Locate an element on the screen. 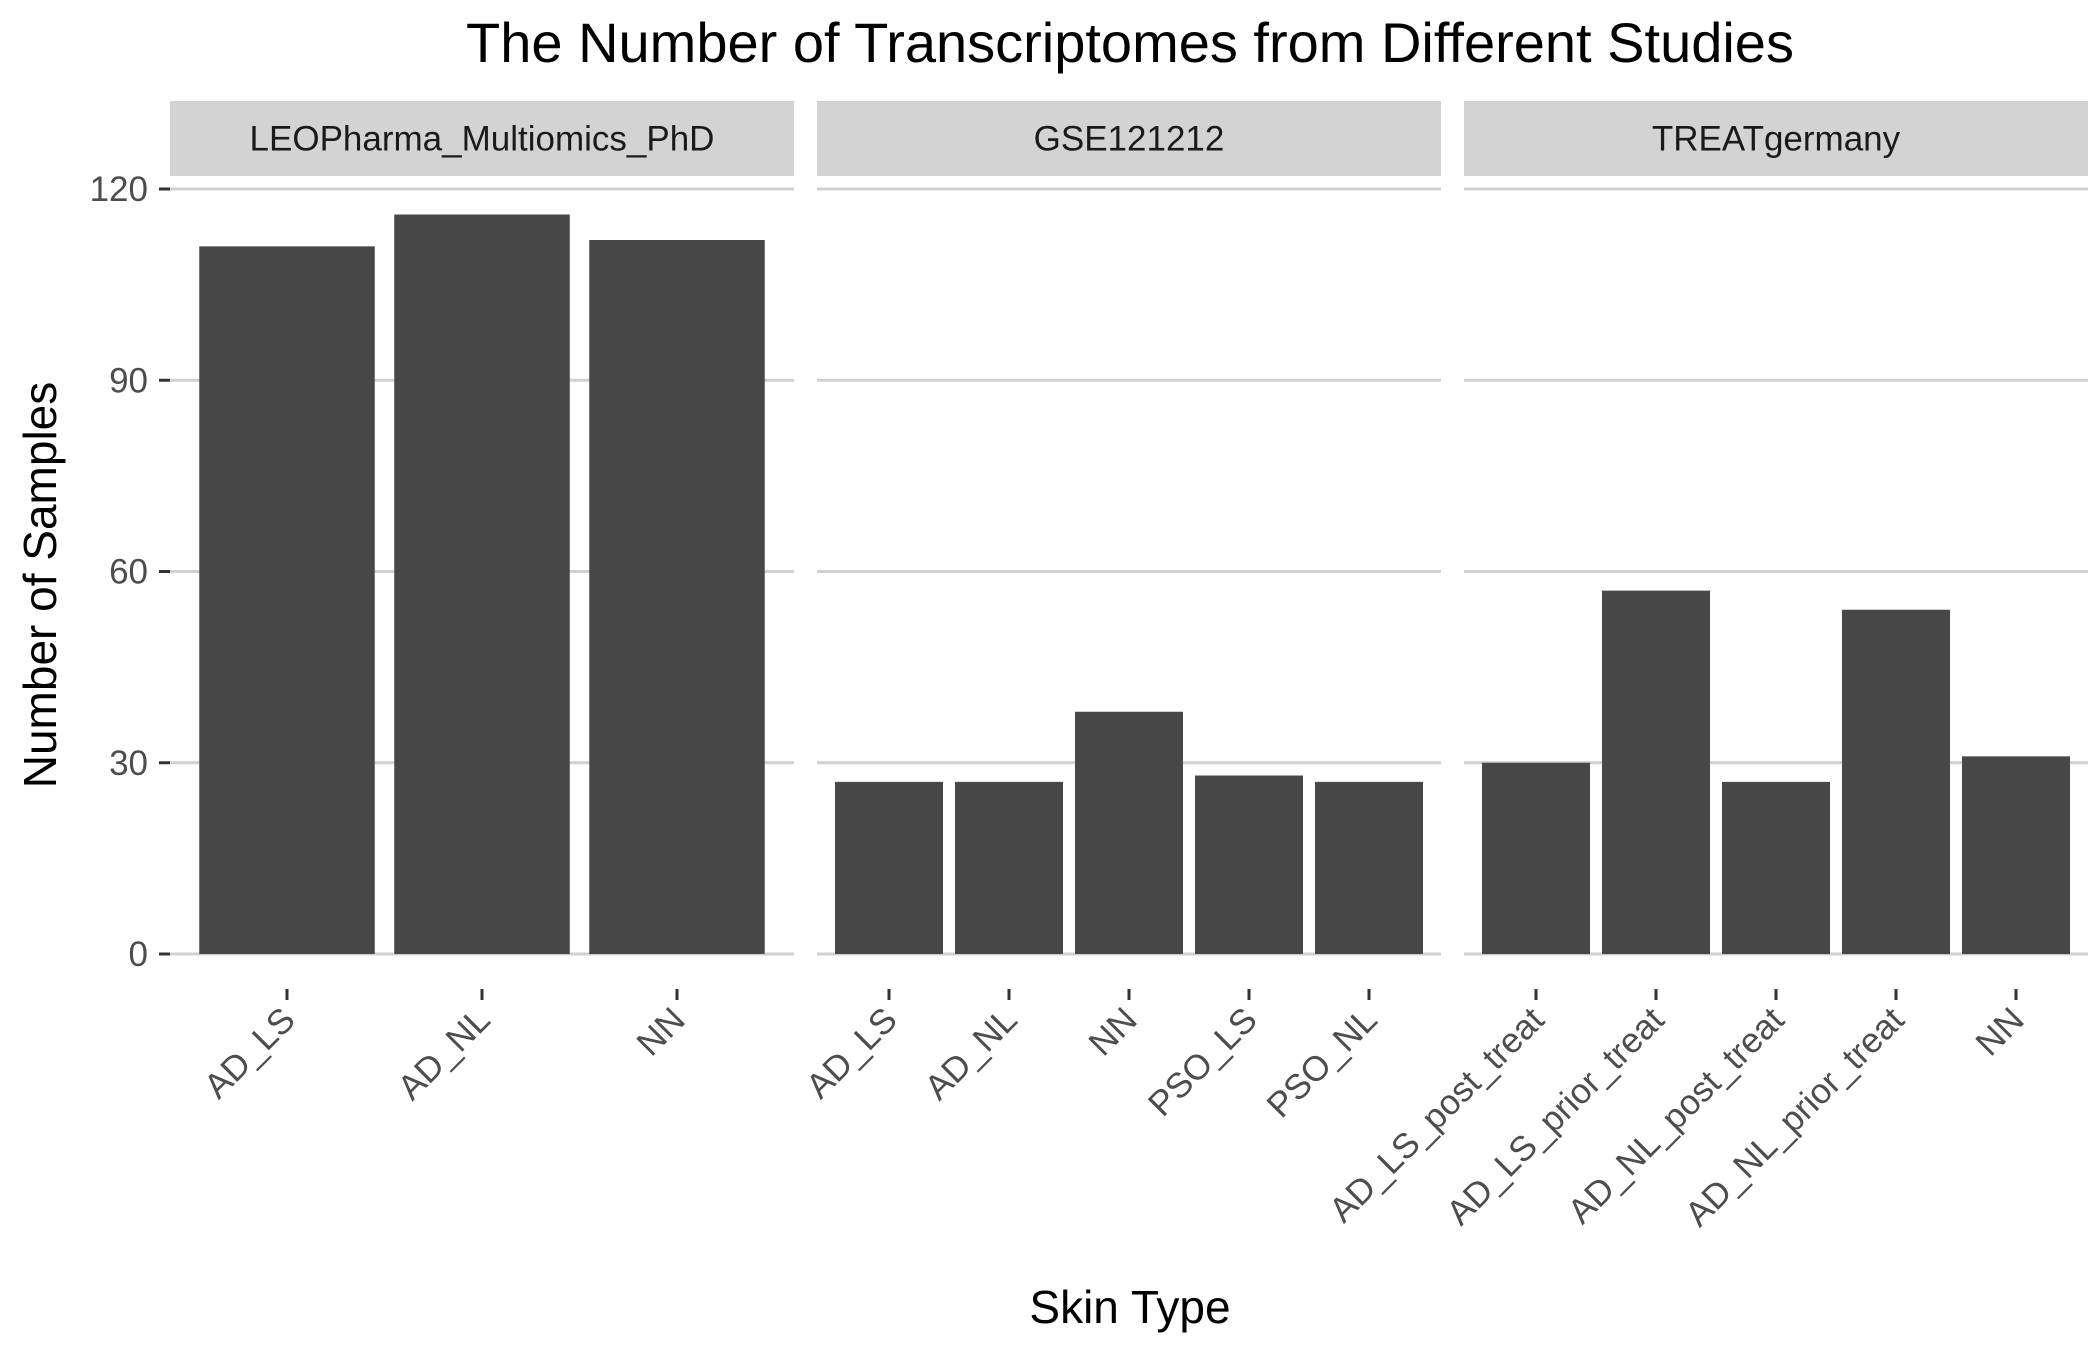 Image resolution: width=2100 pixels, height=1350 pixels. x-tick-label: AD_NL_prior_treat is located at coordinates (1795, 1117).